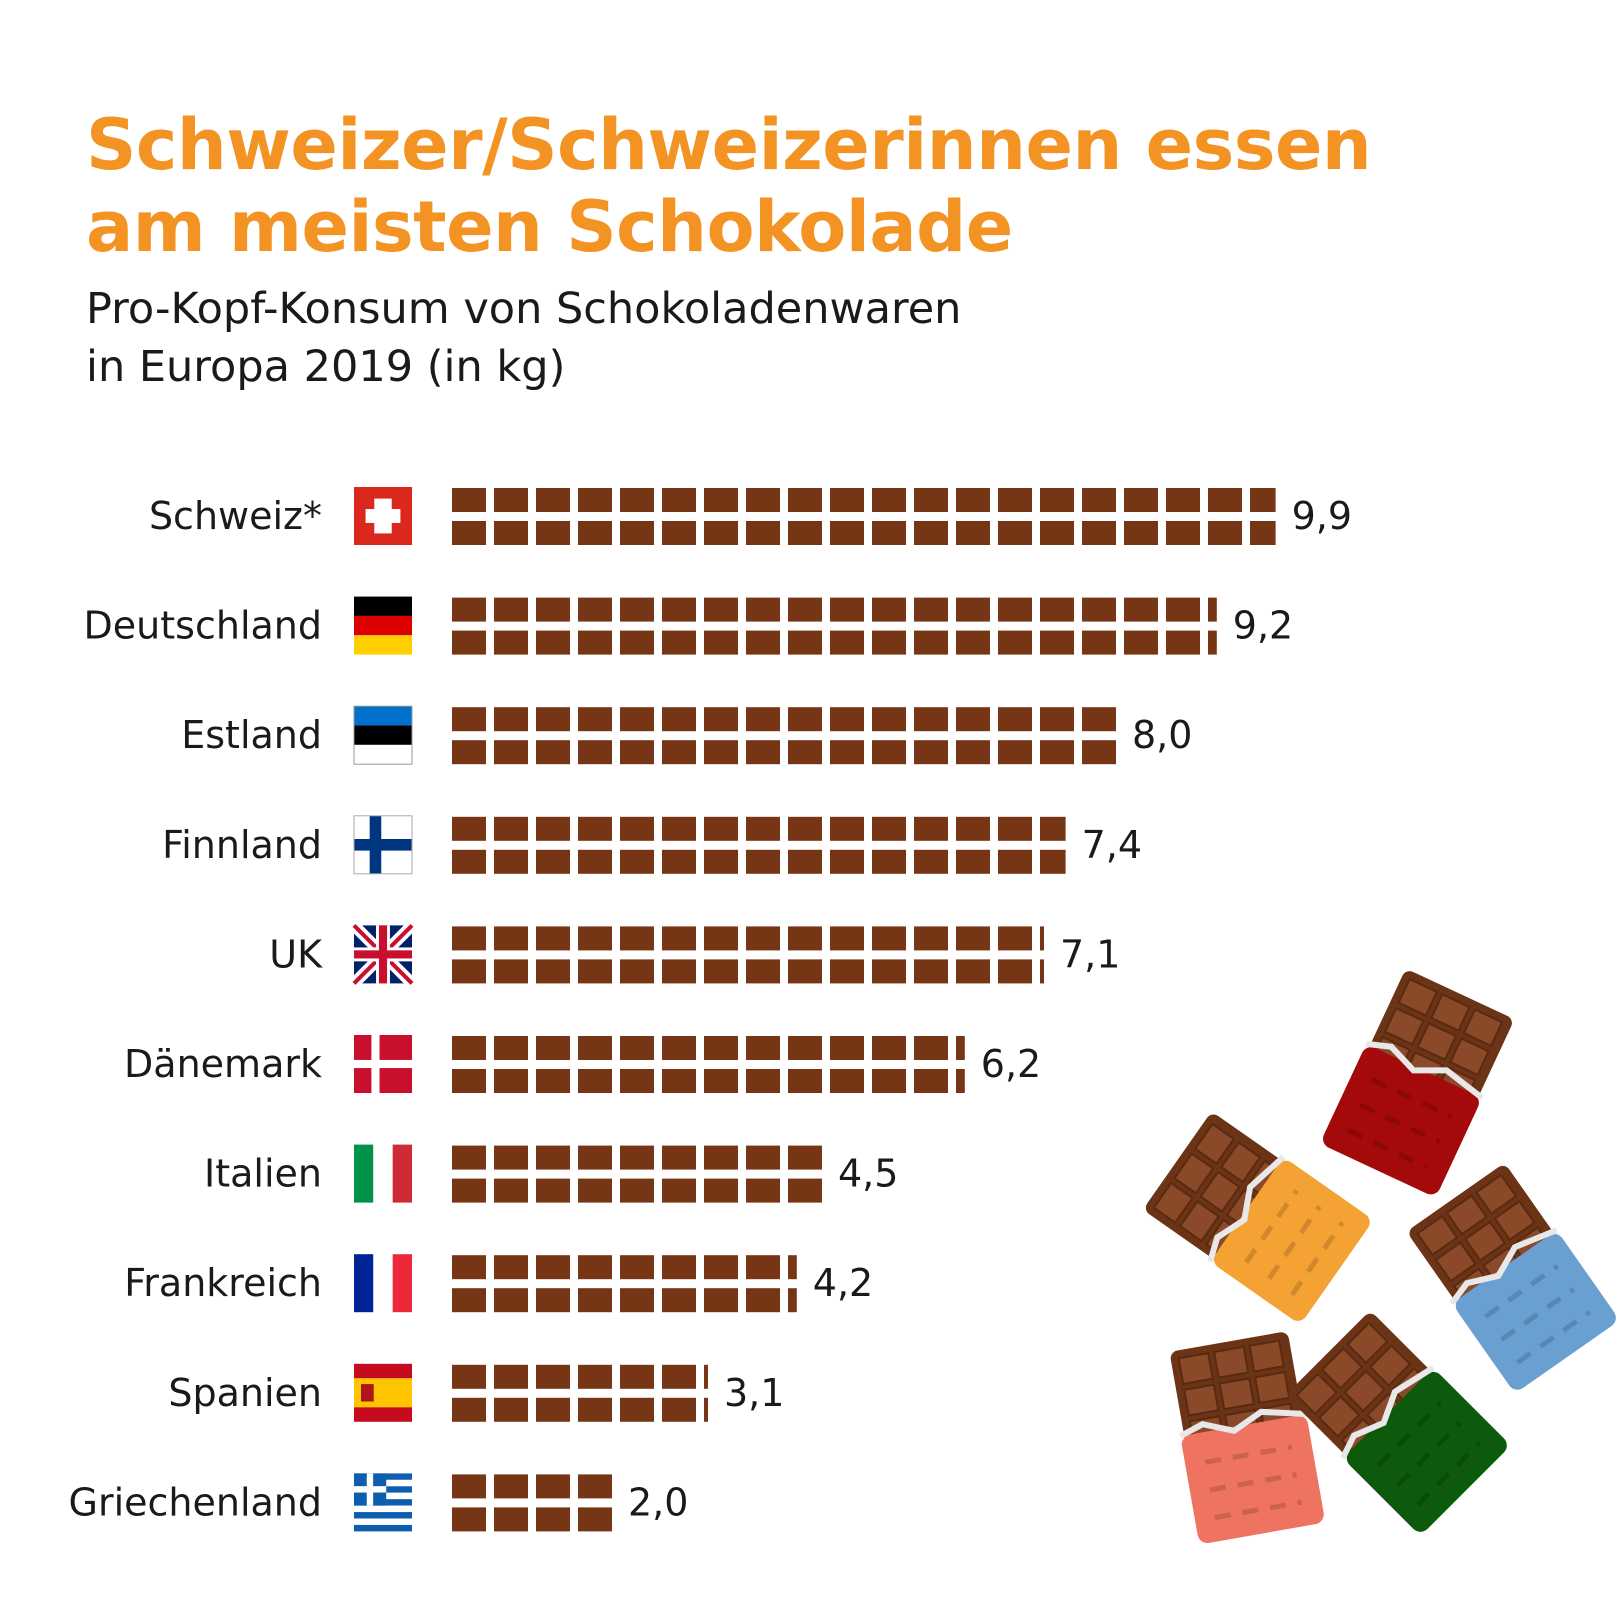 The width and height of the screenshot is (1624, 1600). I want to click on flag-switzerland-icon, so click(383, 516).